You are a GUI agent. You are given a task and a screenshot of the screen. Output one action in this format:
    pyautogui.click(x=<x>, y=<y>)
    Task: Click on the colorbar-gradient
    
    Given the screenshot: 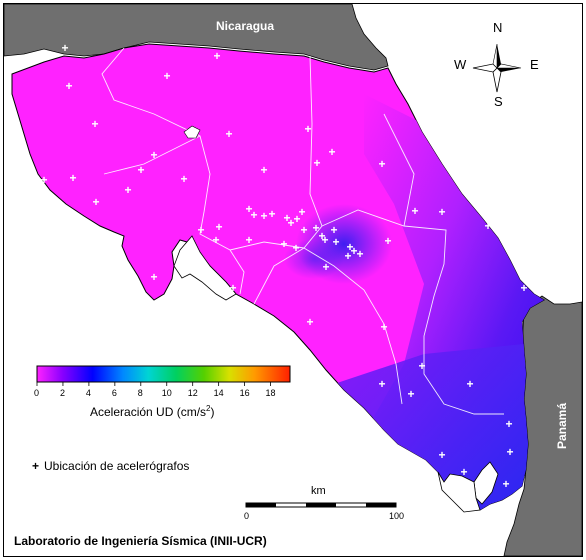 What is the action you would take?
    pyautogui.click(x=163, y=374)
    